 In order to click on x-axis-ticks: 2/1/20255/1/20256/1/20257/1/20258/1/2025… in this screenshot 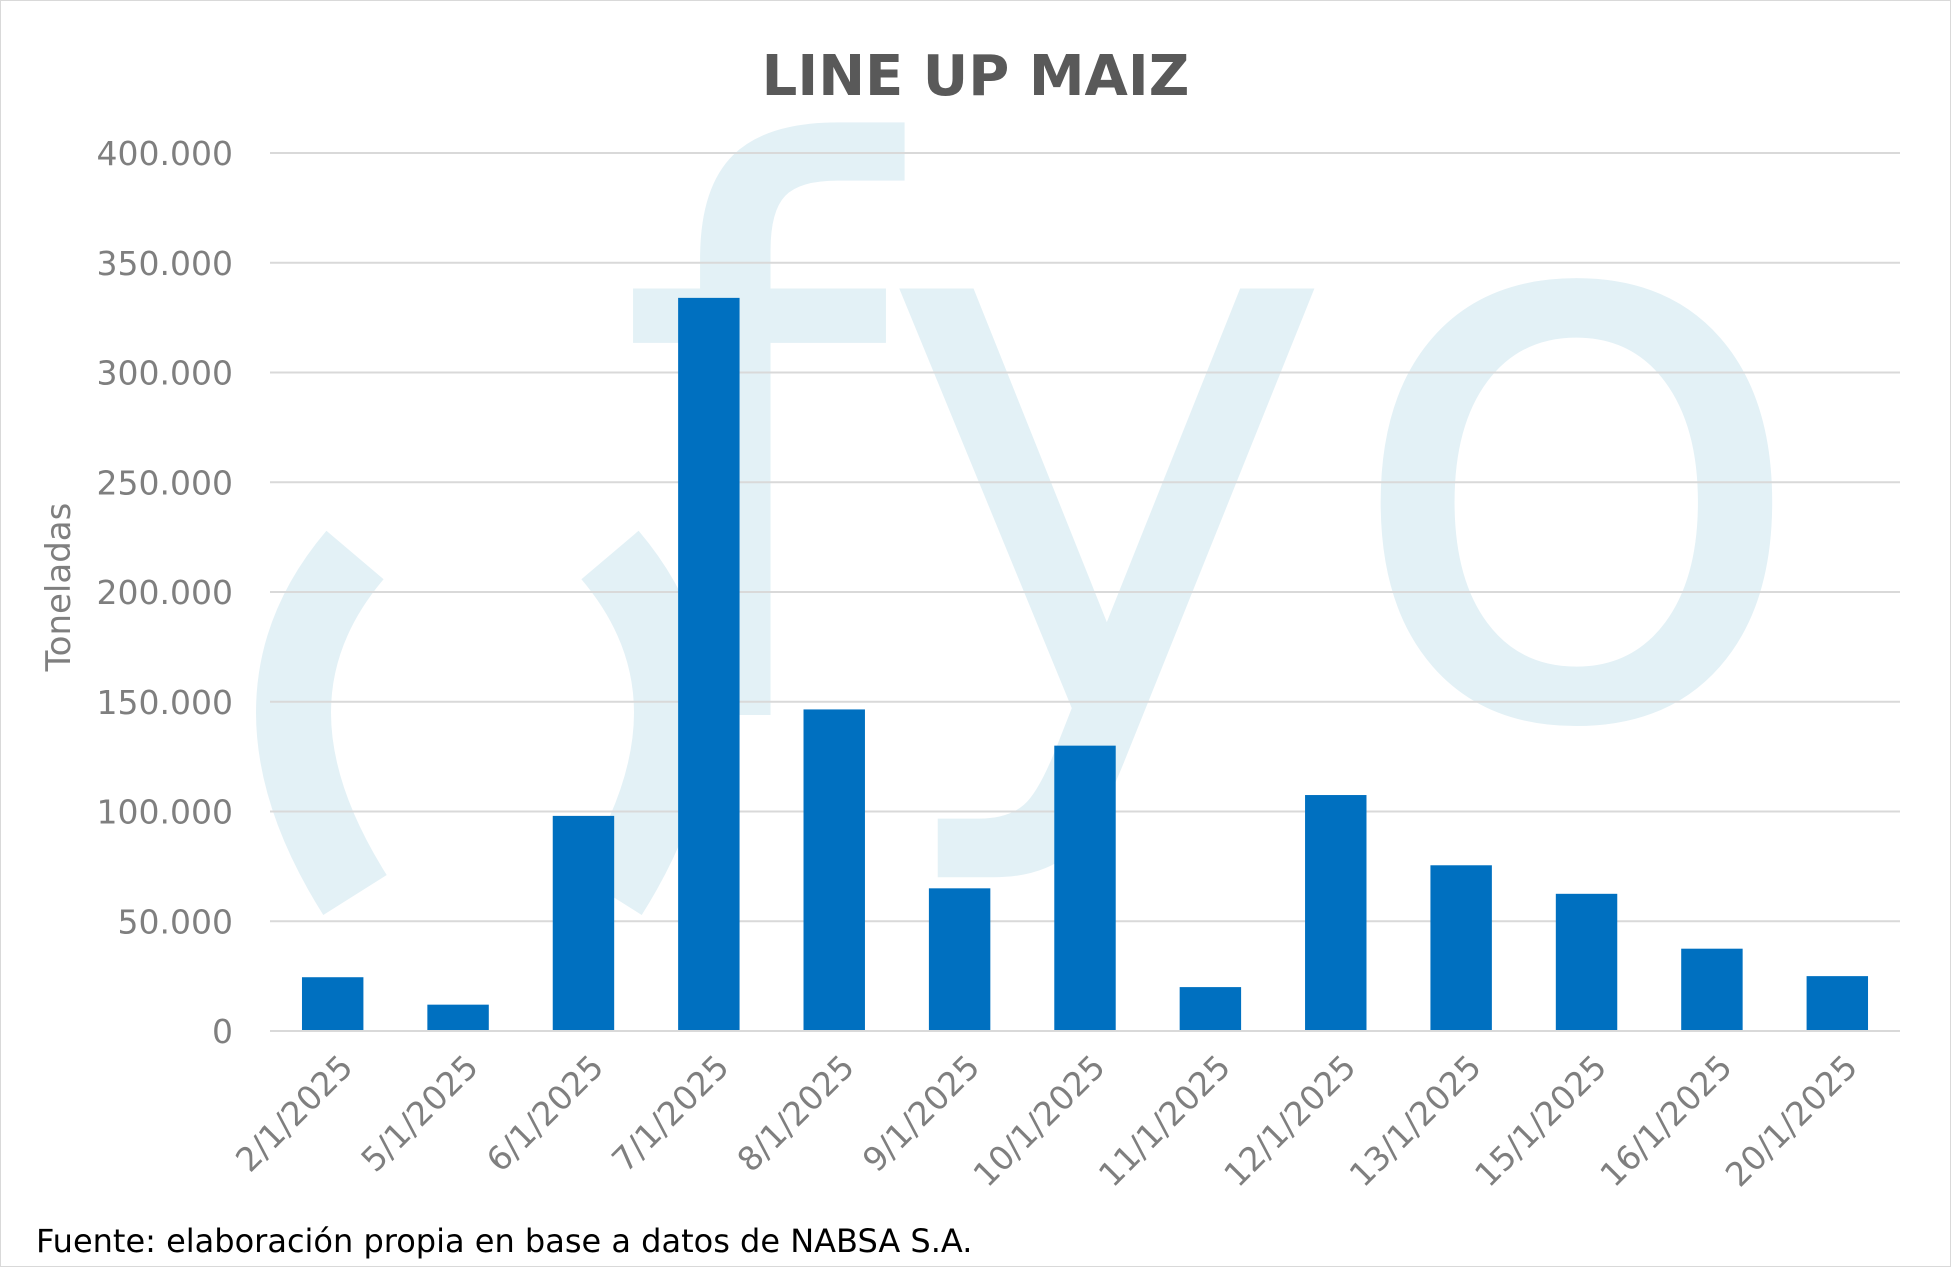, I will do `click(1064, 1112)`.